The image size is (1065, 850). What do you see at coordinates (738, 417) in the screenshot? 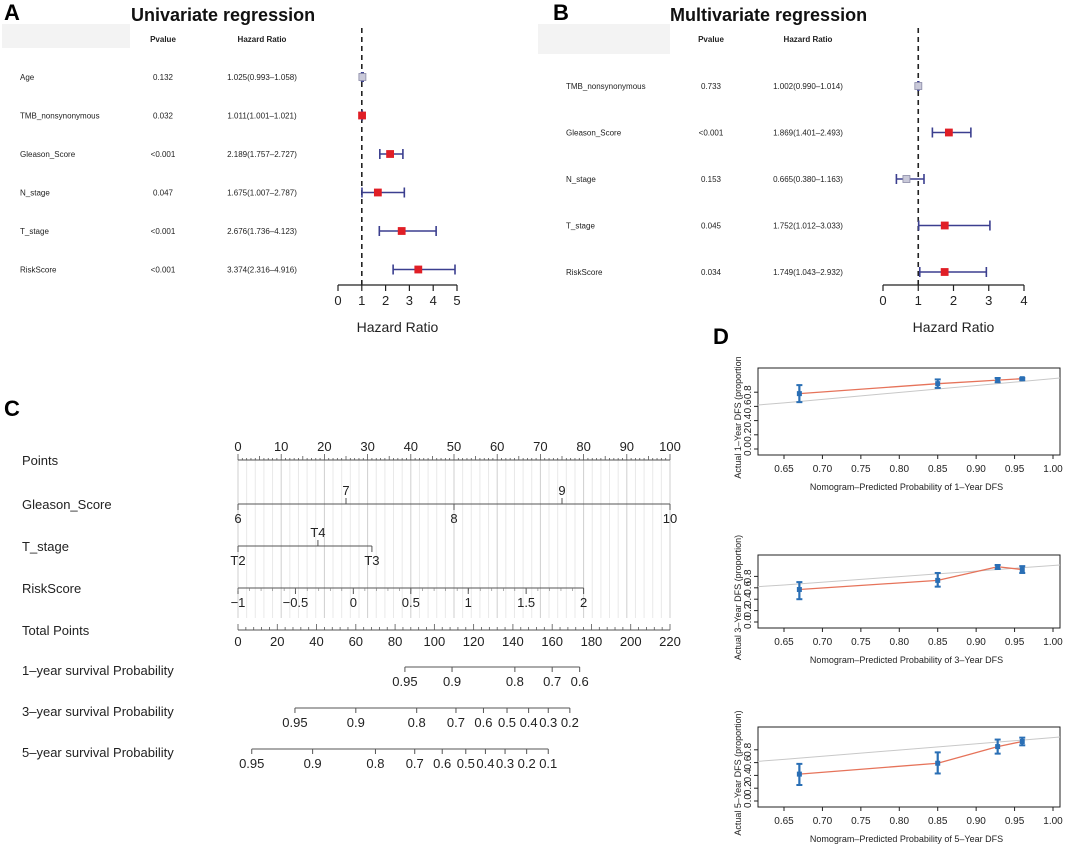
I see `y-axis-title: Actual 1–Year DFS (proportion` at bounding box center [738, 417].